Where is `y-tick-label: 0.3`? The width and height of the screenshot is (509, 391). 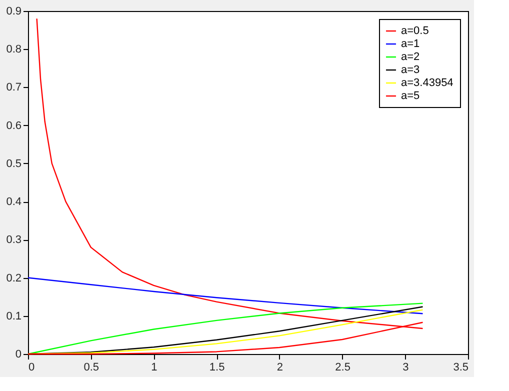
y-tick-label: 0.3 is located at coordinates (14, 240).